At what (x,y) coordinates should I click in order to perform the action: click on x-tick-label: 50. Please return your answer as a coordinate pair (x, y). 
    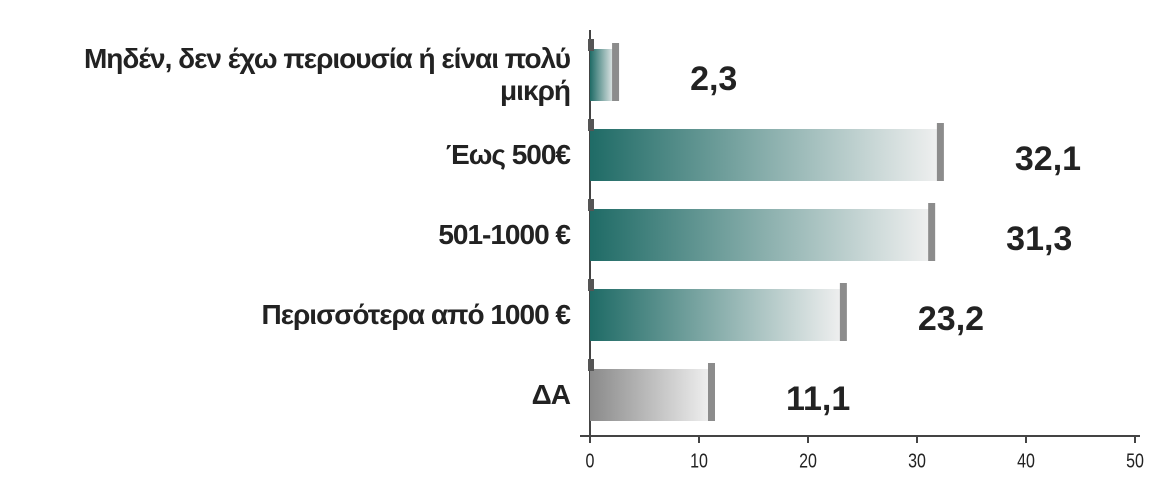
    Looking at the image, I should click on (1135, 461).